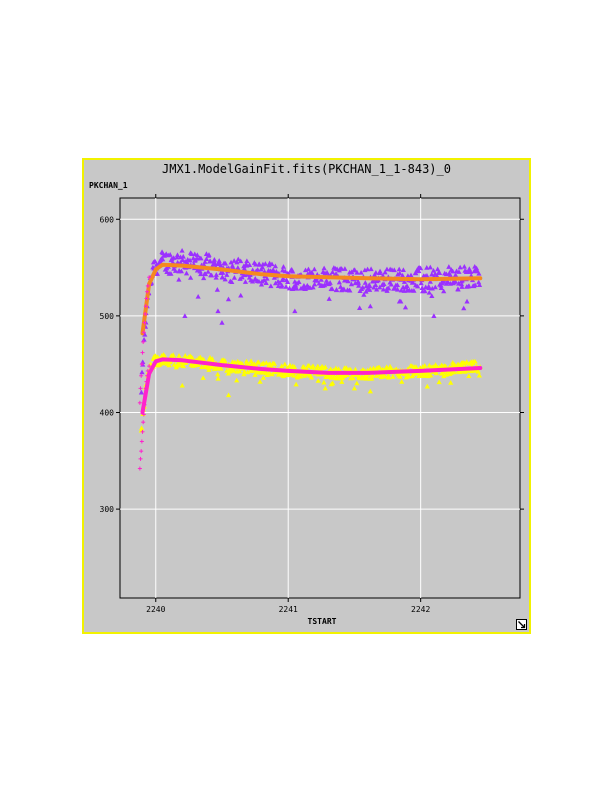  What do you see at coordinates (107, 509) in the screenshot?
I see `y-tick-label: 300` at bounding box center [107, 509].